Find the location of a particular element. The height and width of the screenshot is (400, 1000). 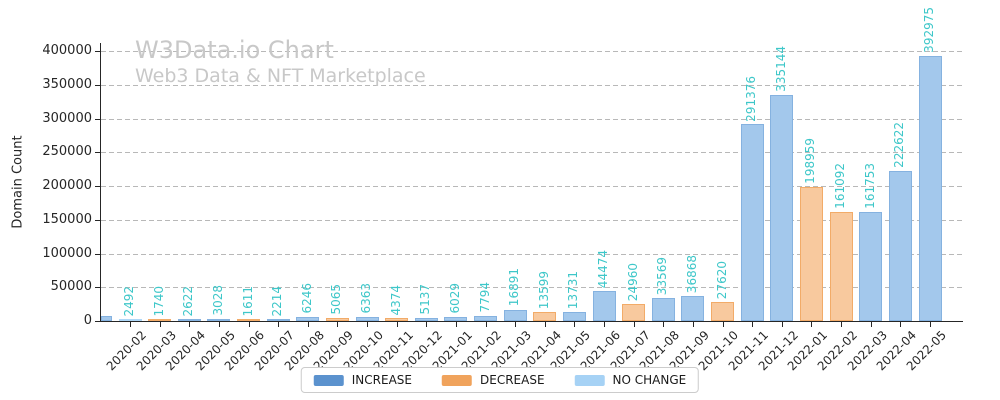

bar-value-label-2021-01: 6029 is located at coordinates (454, 298).